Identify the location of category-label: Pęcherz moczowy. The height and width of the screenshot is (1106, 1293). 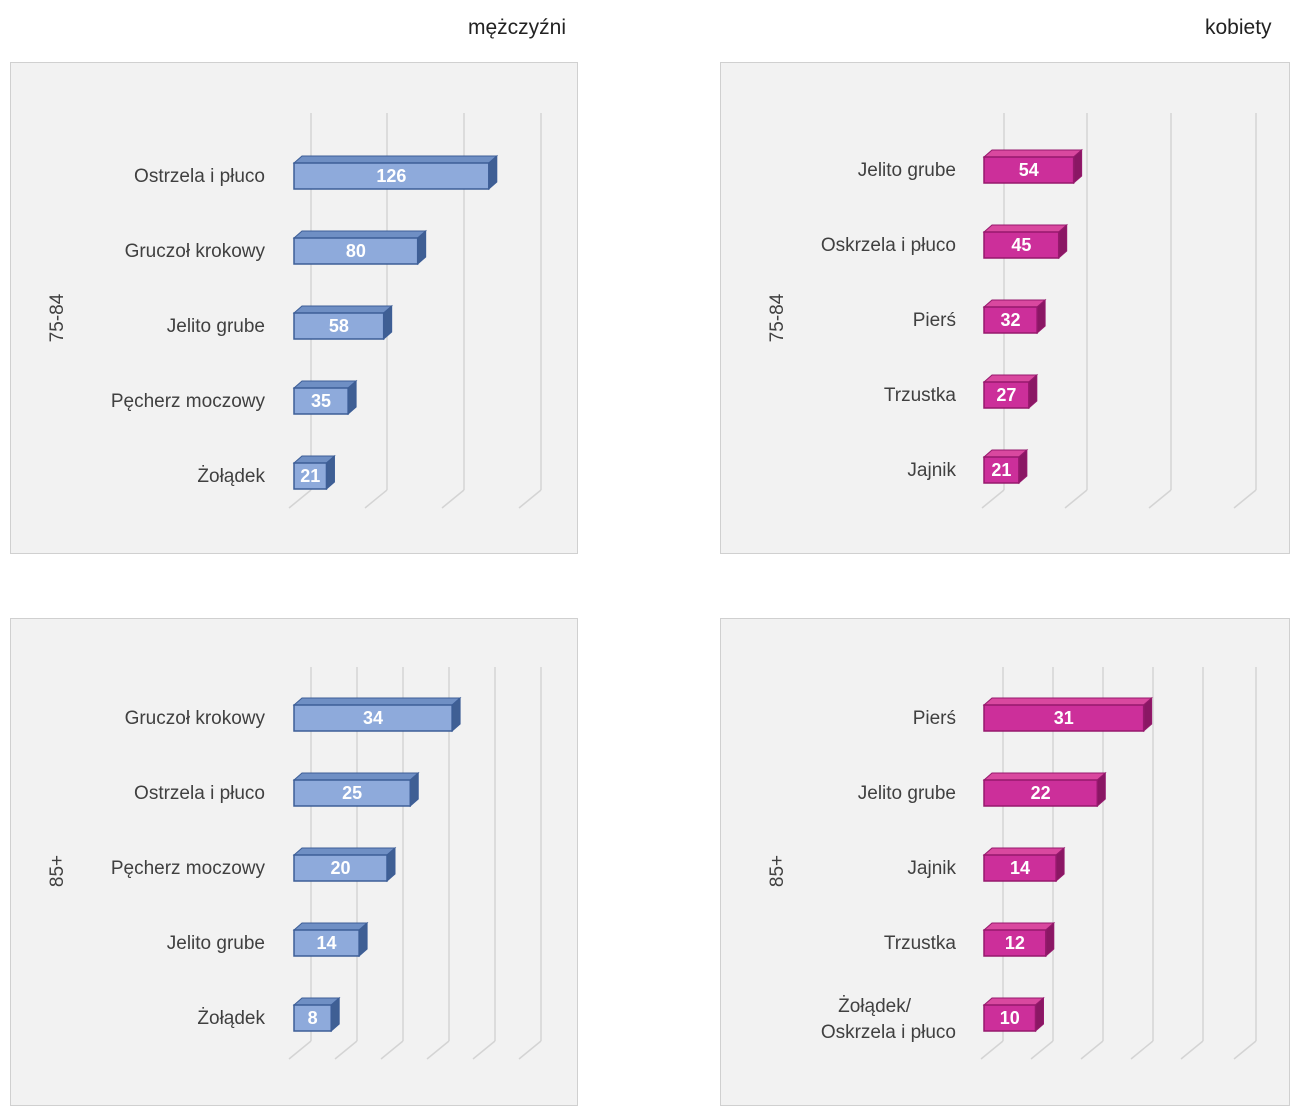
(188, 868).